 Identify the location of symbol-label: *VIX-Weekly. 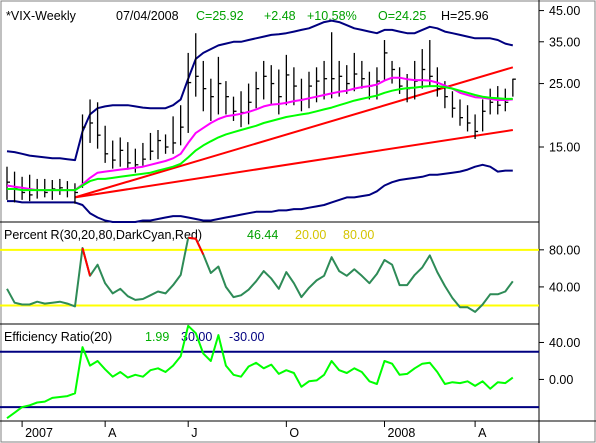
(41, 16).